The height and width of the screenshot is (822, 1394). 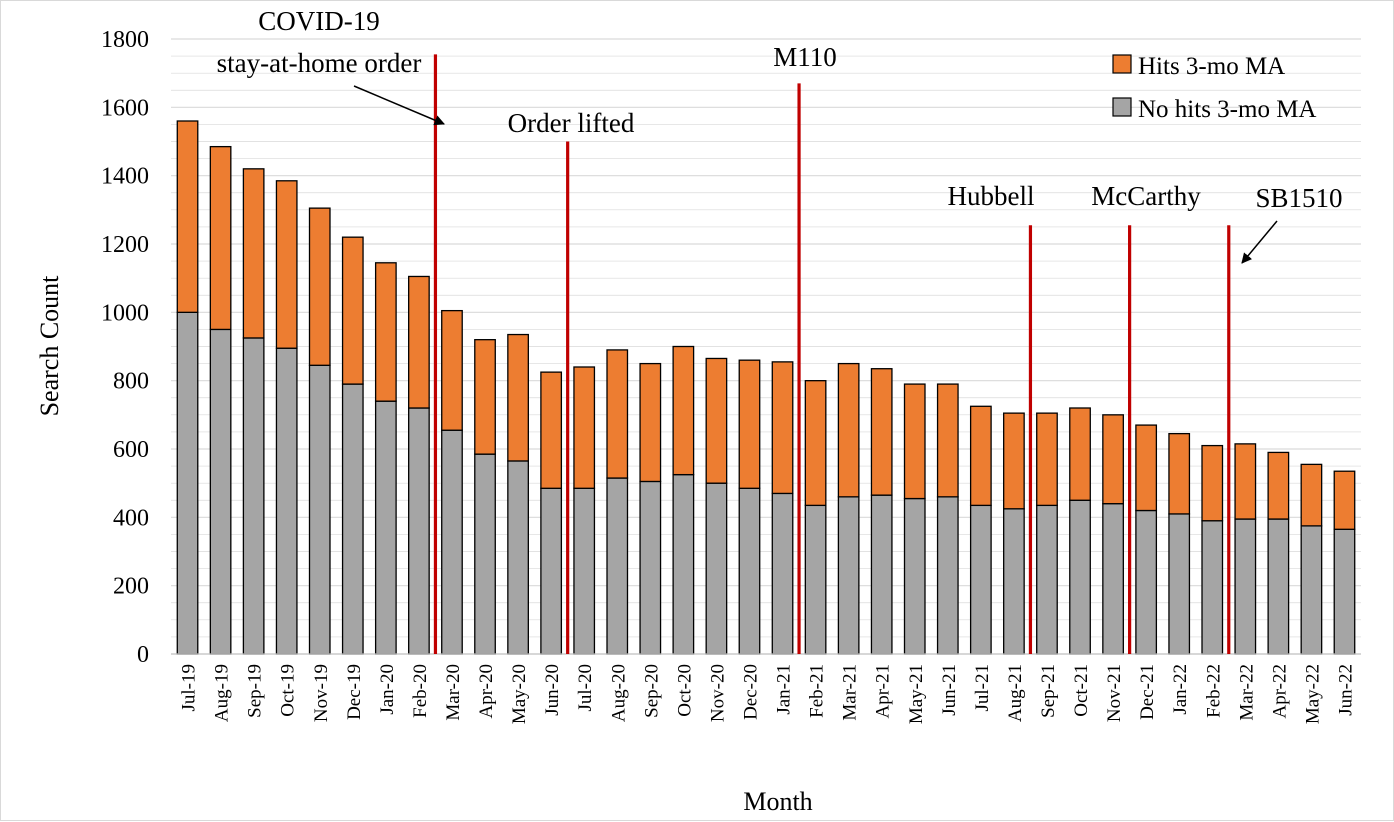 I want to click on event-label-mccarthy: McCarthy, so click(x=1146, y=196).